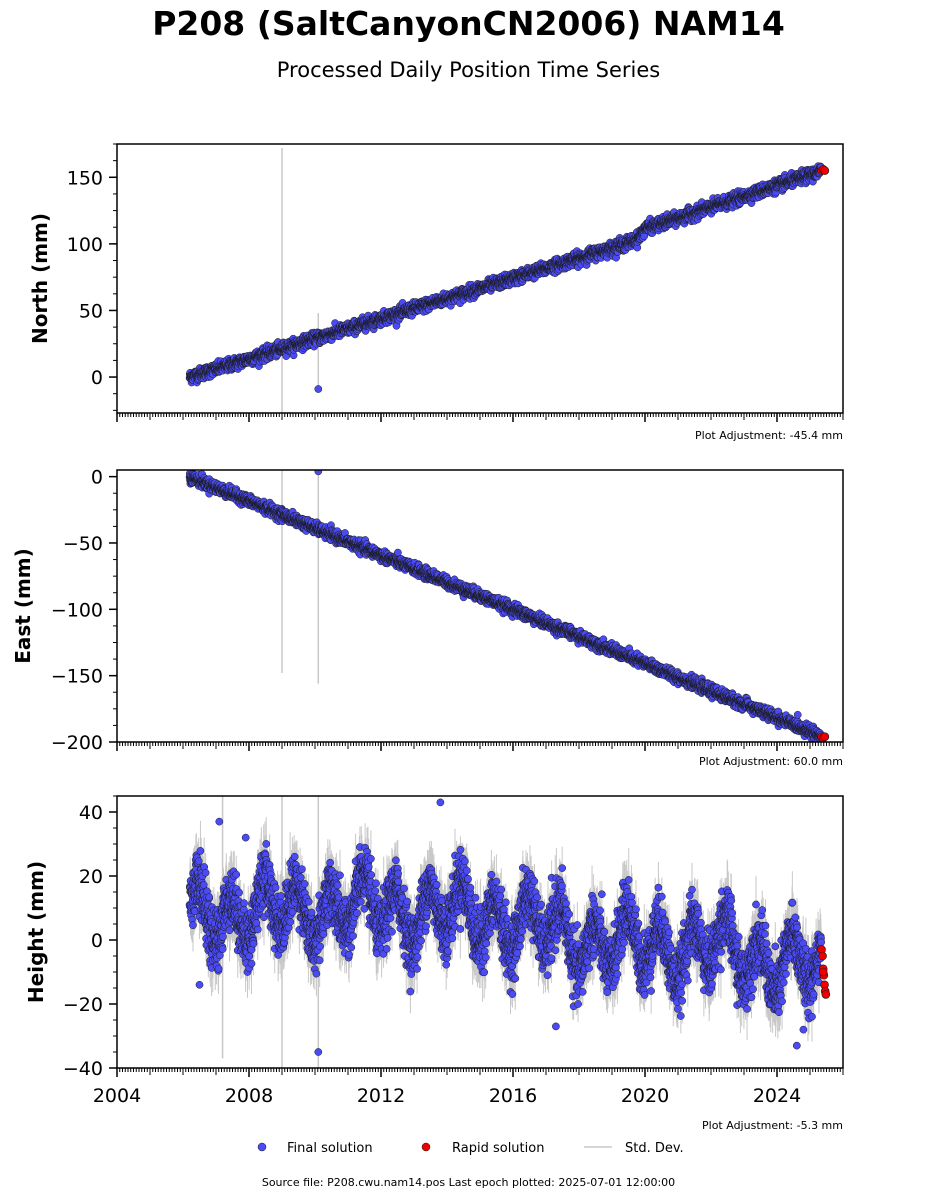 This screenshot has height=1200, width=937. Describe the element at coordinates (468, 70) in the screenshot. I see `chart-subtitle: Processed Daily Position Time Series` at that location.